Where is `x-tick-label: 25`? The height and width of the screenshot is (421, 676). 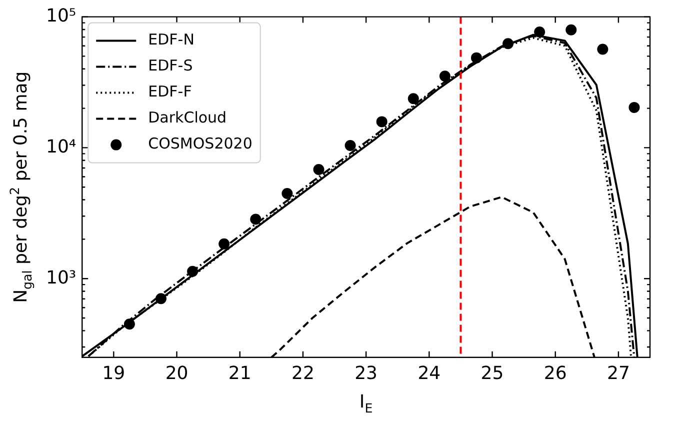
x-tick-label: 25 is located at coordinates (492, 373).